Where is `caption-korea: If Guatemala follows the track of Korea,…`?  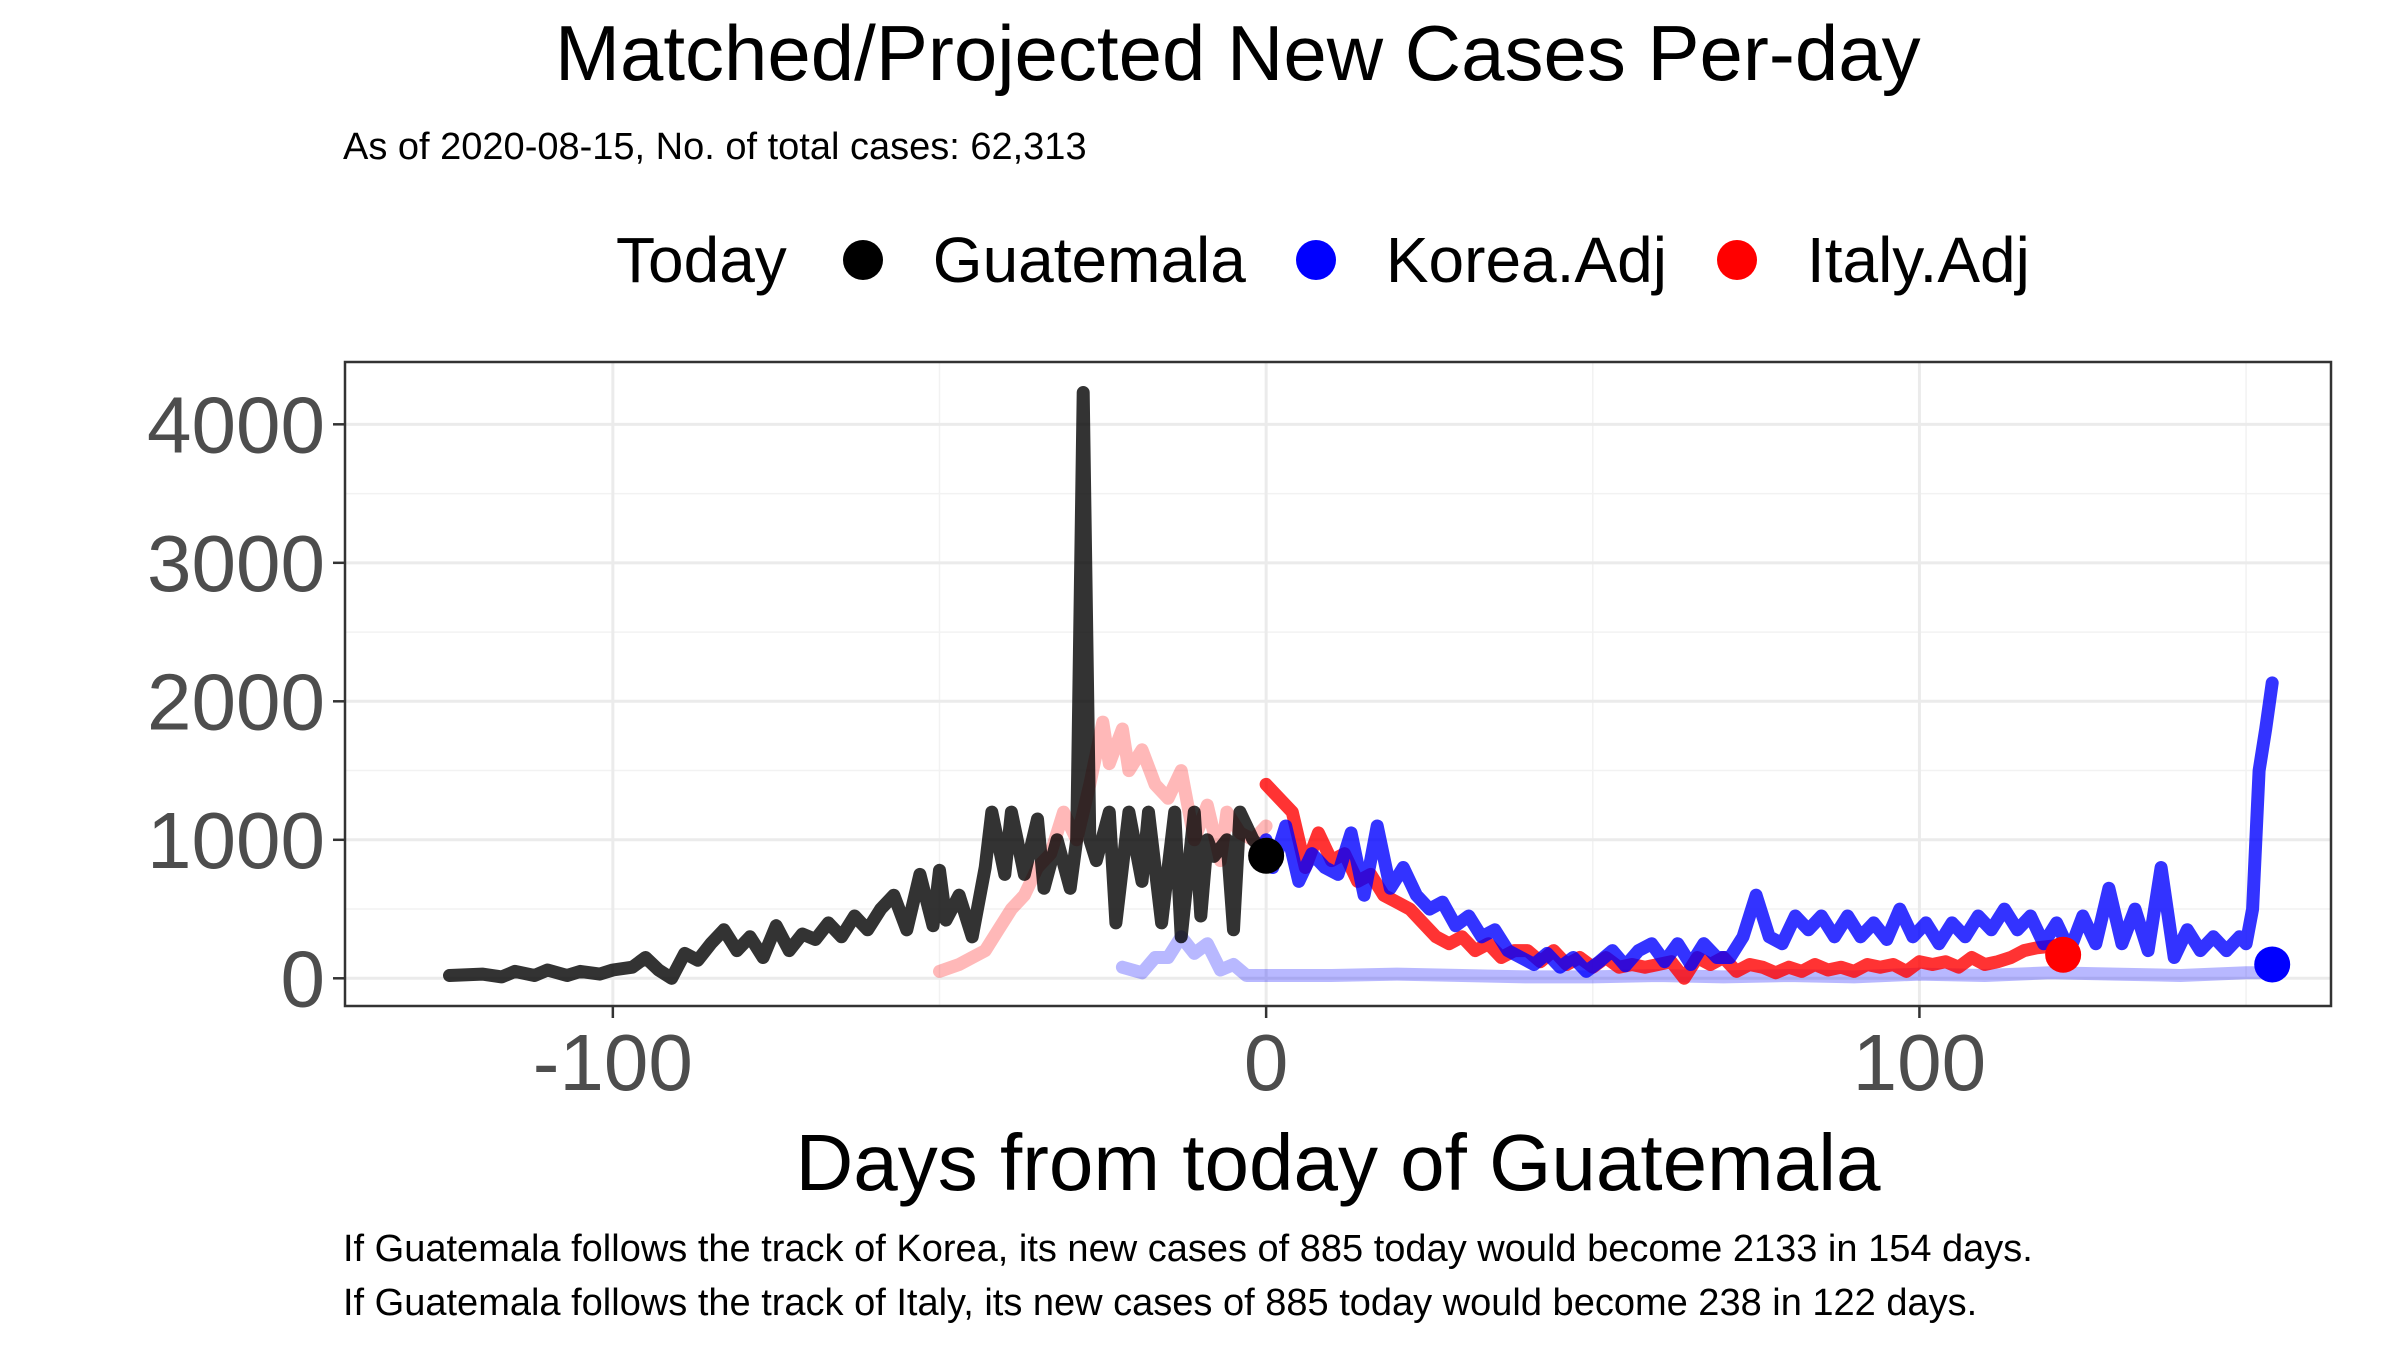
caption-korea: If Guatemala follows the track of Korea,… is located at coordinates (1188, 1249).